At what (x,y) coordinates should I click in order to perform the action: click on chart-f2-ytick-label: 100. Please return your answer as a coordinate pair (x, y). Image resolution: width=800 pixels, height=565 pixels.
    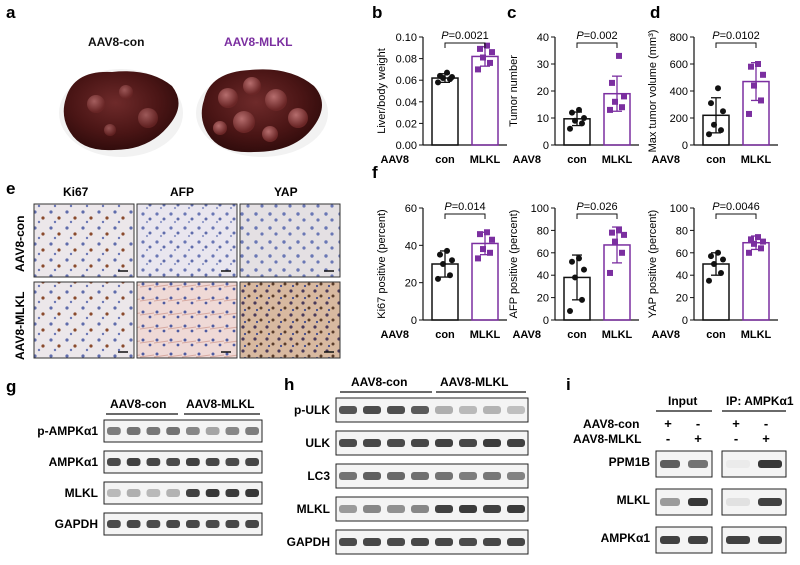
    Looking at the image, I should click on (540, 209).